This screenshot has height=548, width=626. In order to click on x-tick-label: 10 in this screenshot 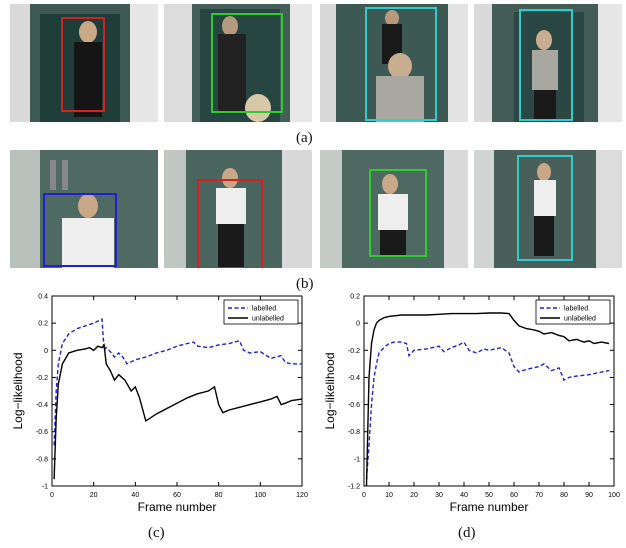, I will do `click(389, 495)`.